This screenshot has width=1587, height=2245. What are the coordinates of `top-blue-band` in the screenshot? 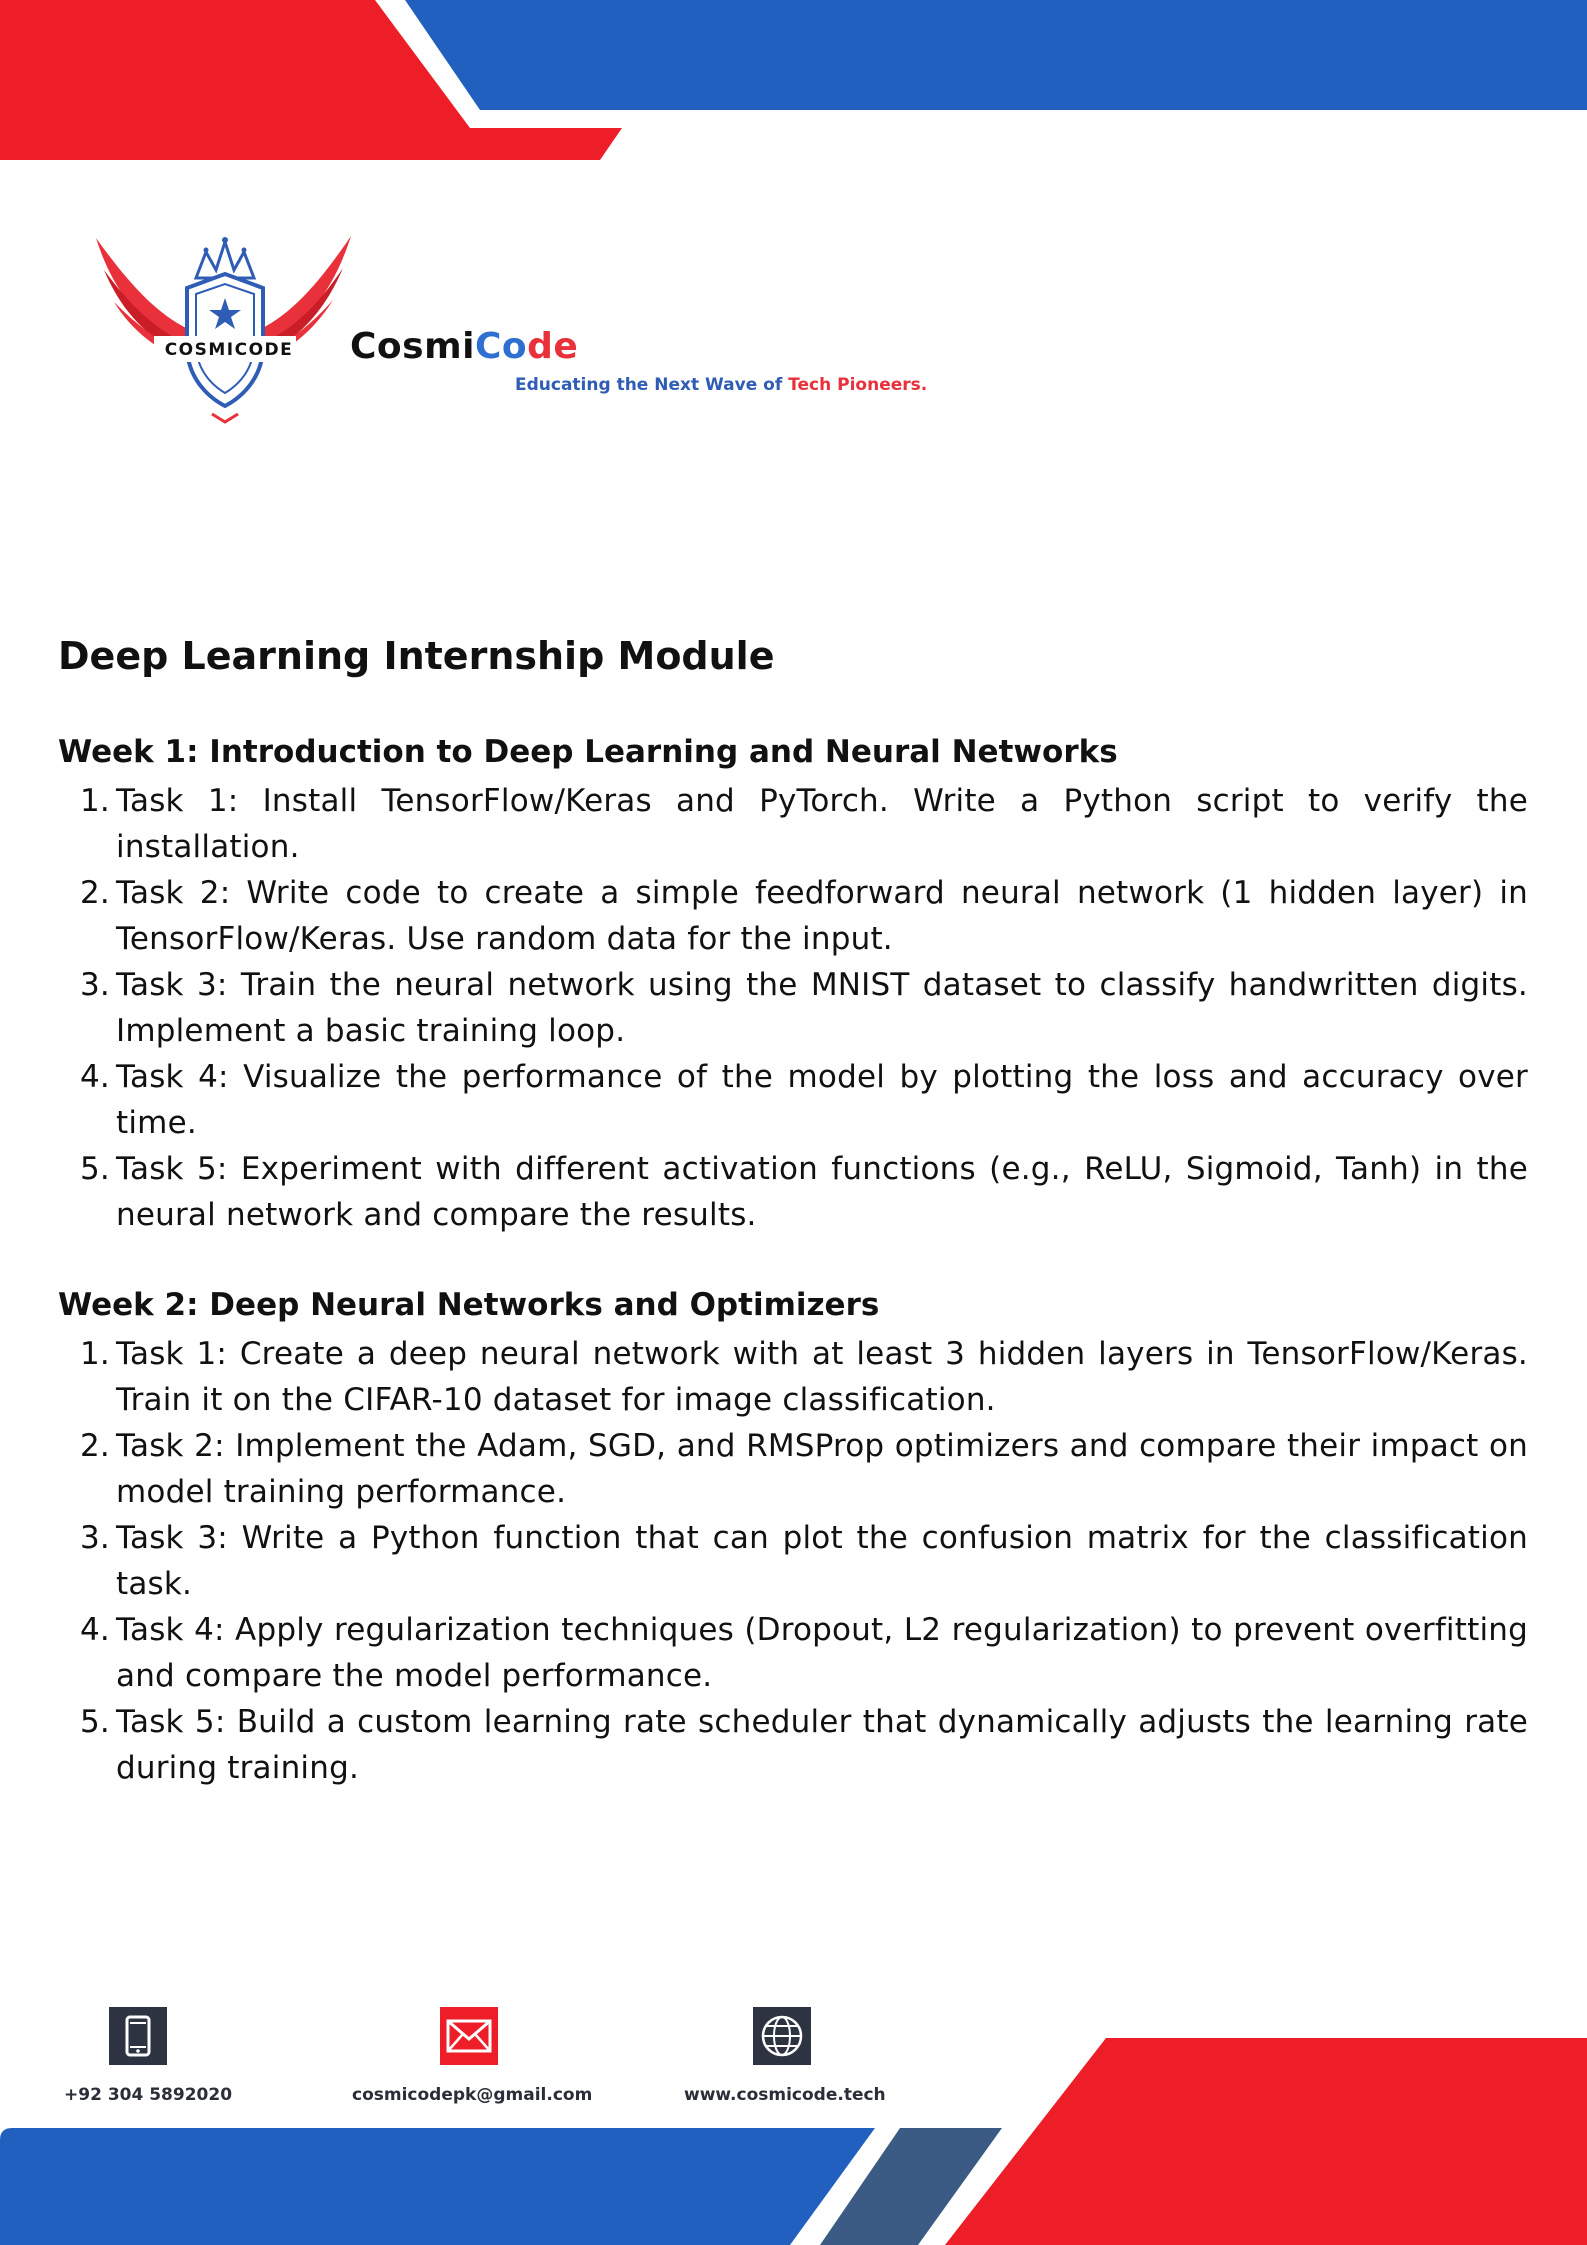 It's located at (996, 55).